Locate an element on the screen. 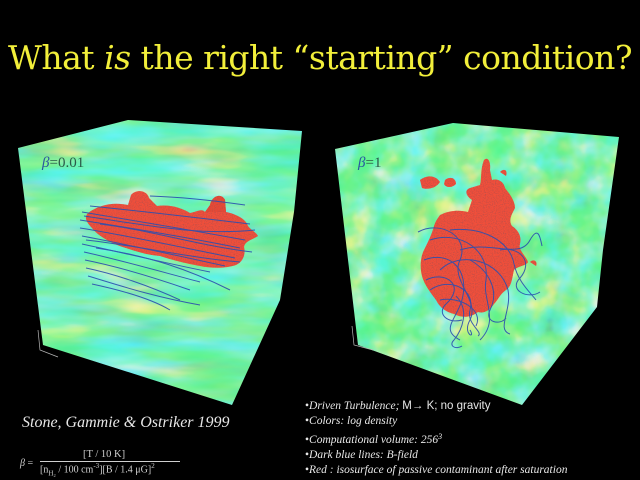  right-contaminant-isosurface is located at coordinates (478, 237).